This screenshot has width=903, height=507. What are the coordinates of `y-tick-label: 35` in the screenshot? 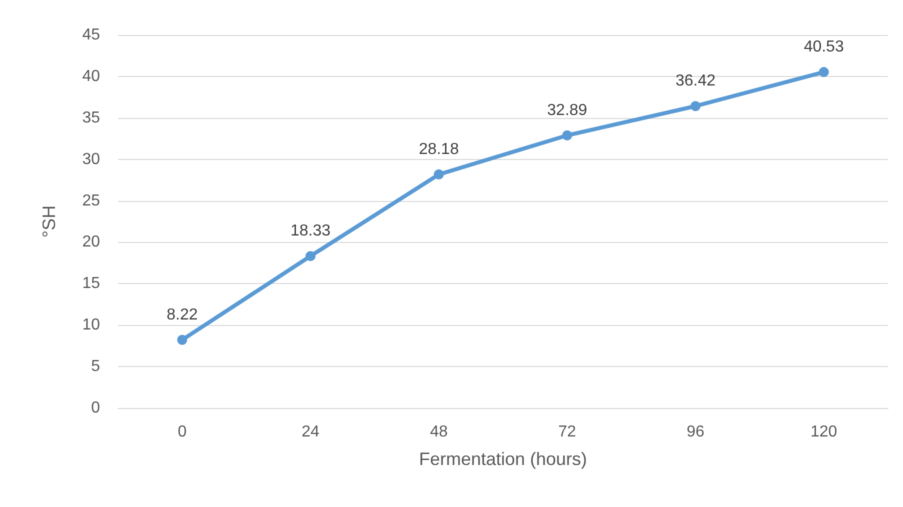 It's located at (91, 117).